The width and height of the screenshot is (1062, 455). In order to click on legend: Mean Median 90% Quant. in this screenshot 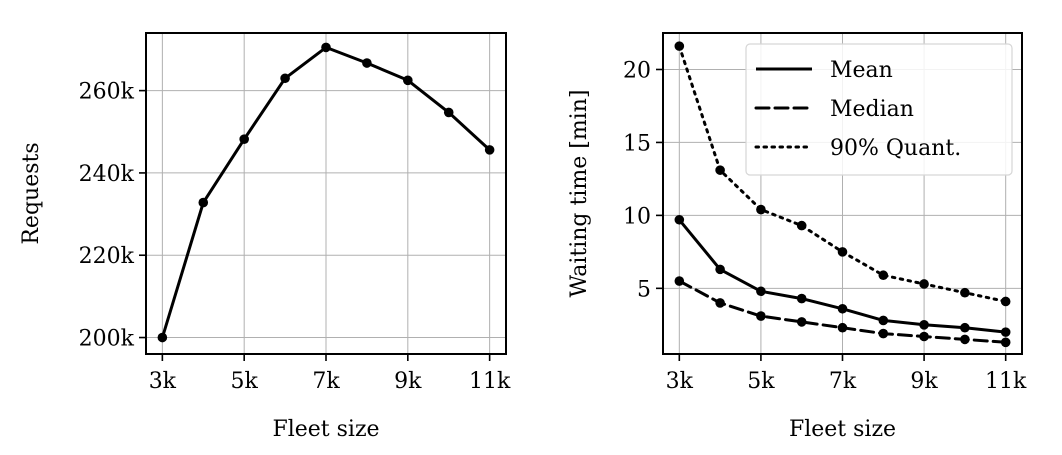, I will do `click(879, 109)`.